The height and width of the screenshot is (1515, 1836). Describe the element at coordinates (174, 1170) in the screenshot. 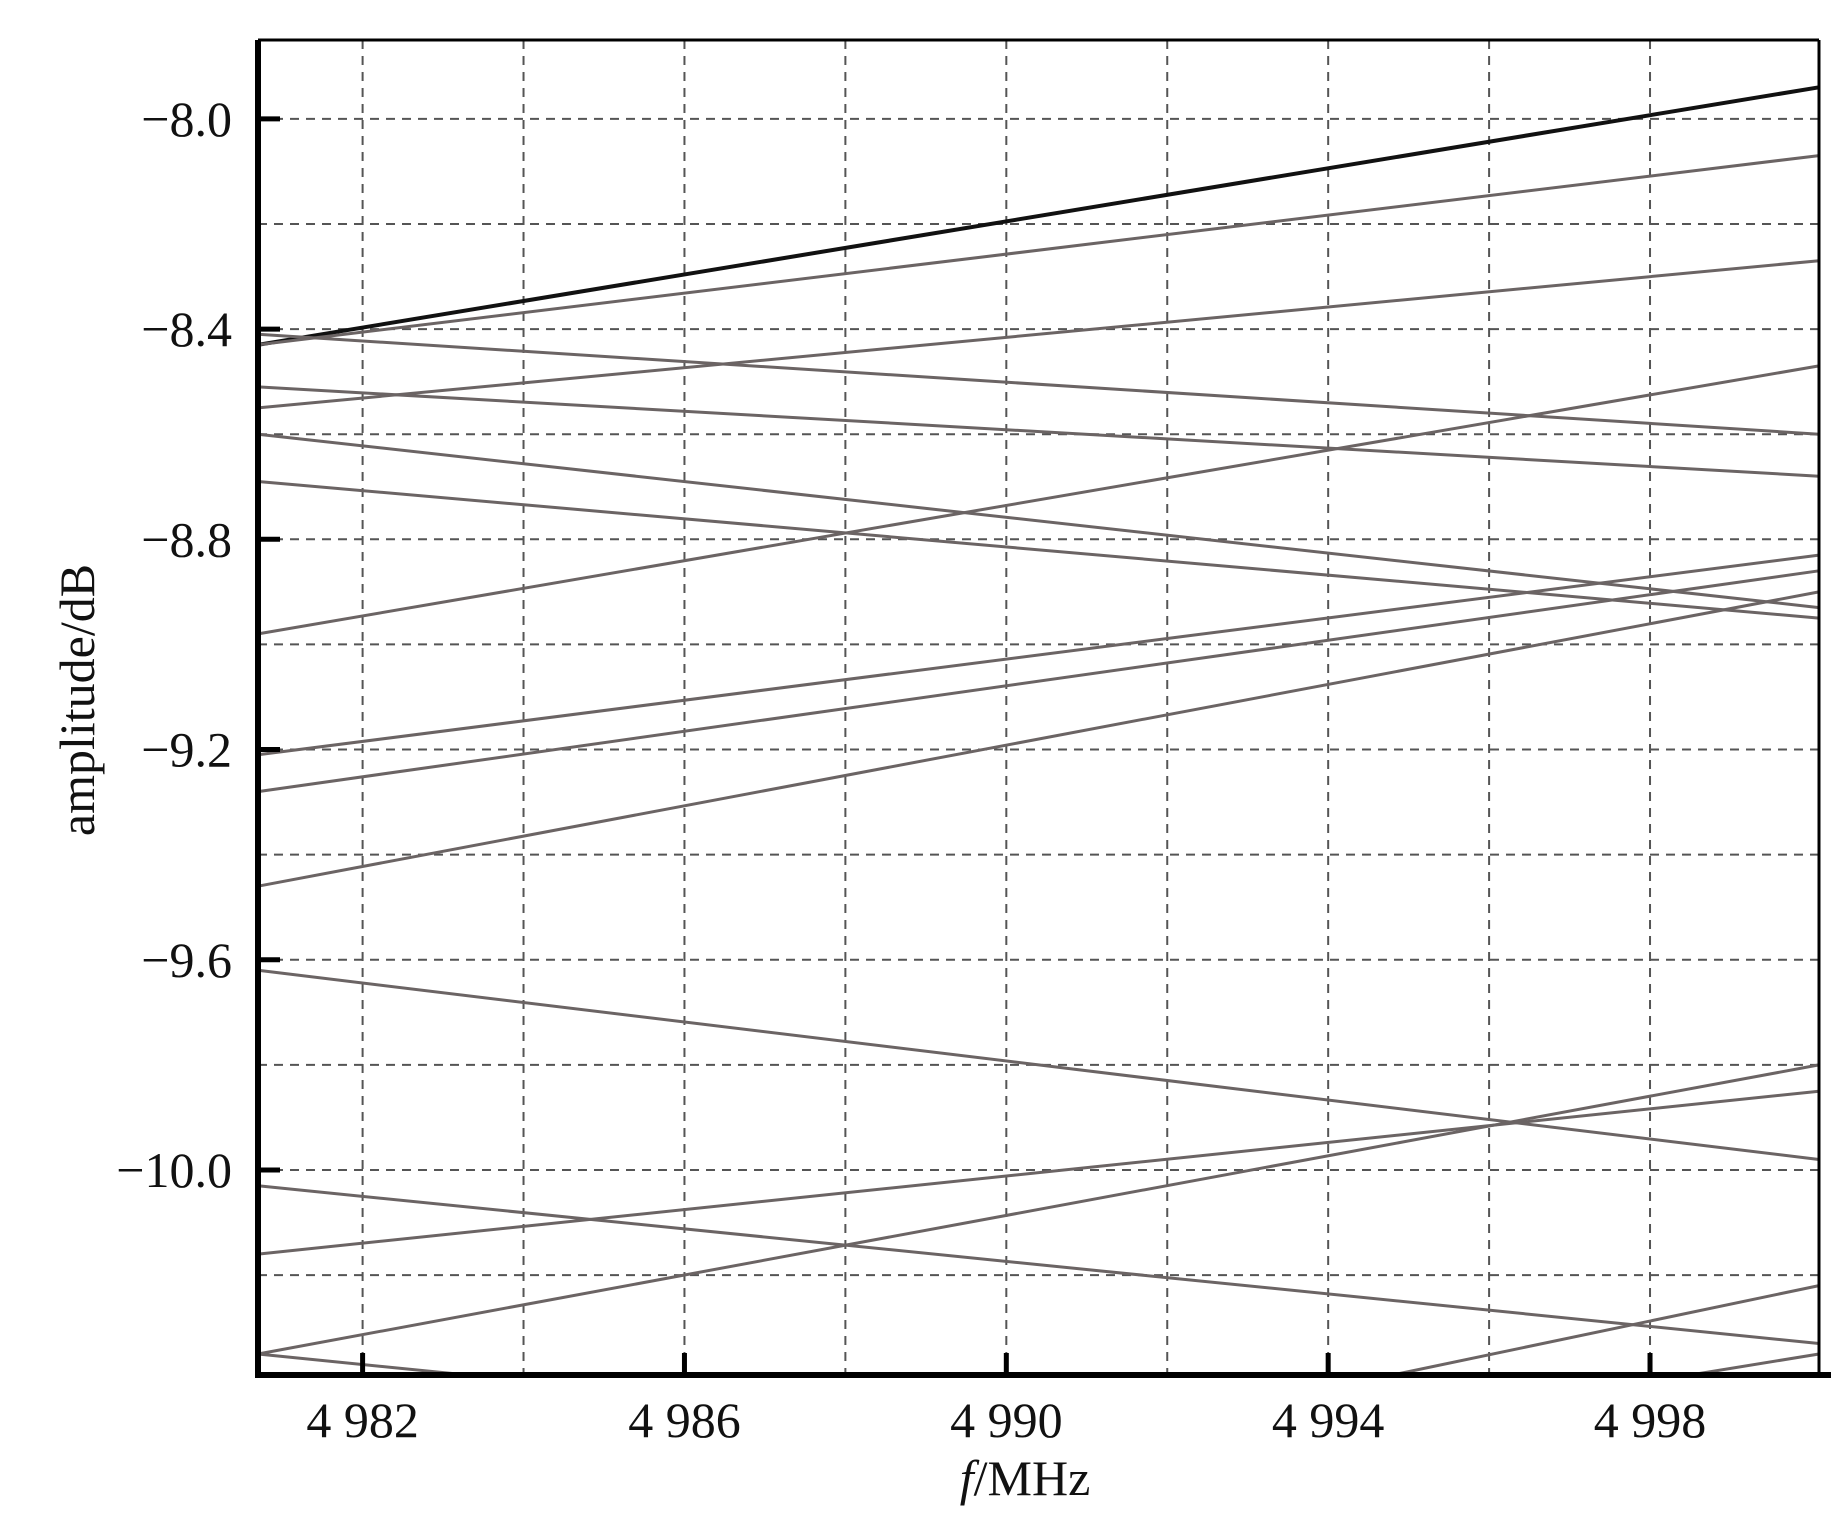

I see `y-tick-label: −10.0` at that location.